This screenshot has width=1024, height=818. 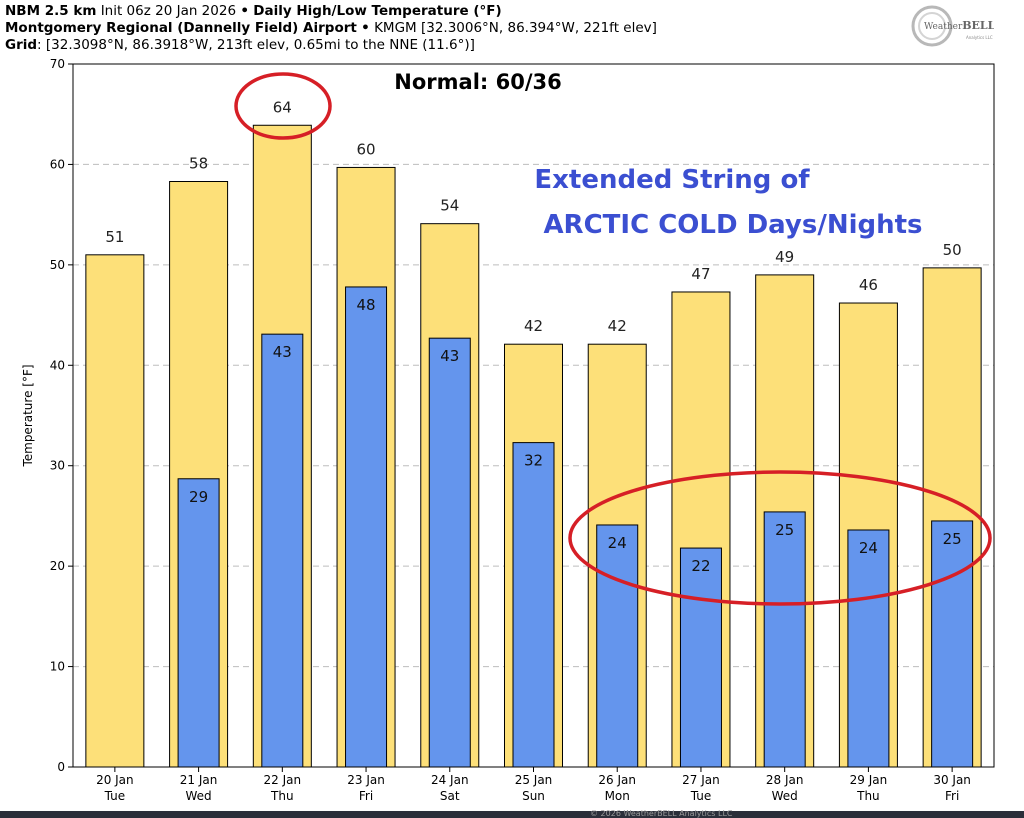 I want to click on y-axis: 0 10 20 30 40 50 60 70, so click(x=61, y=415).